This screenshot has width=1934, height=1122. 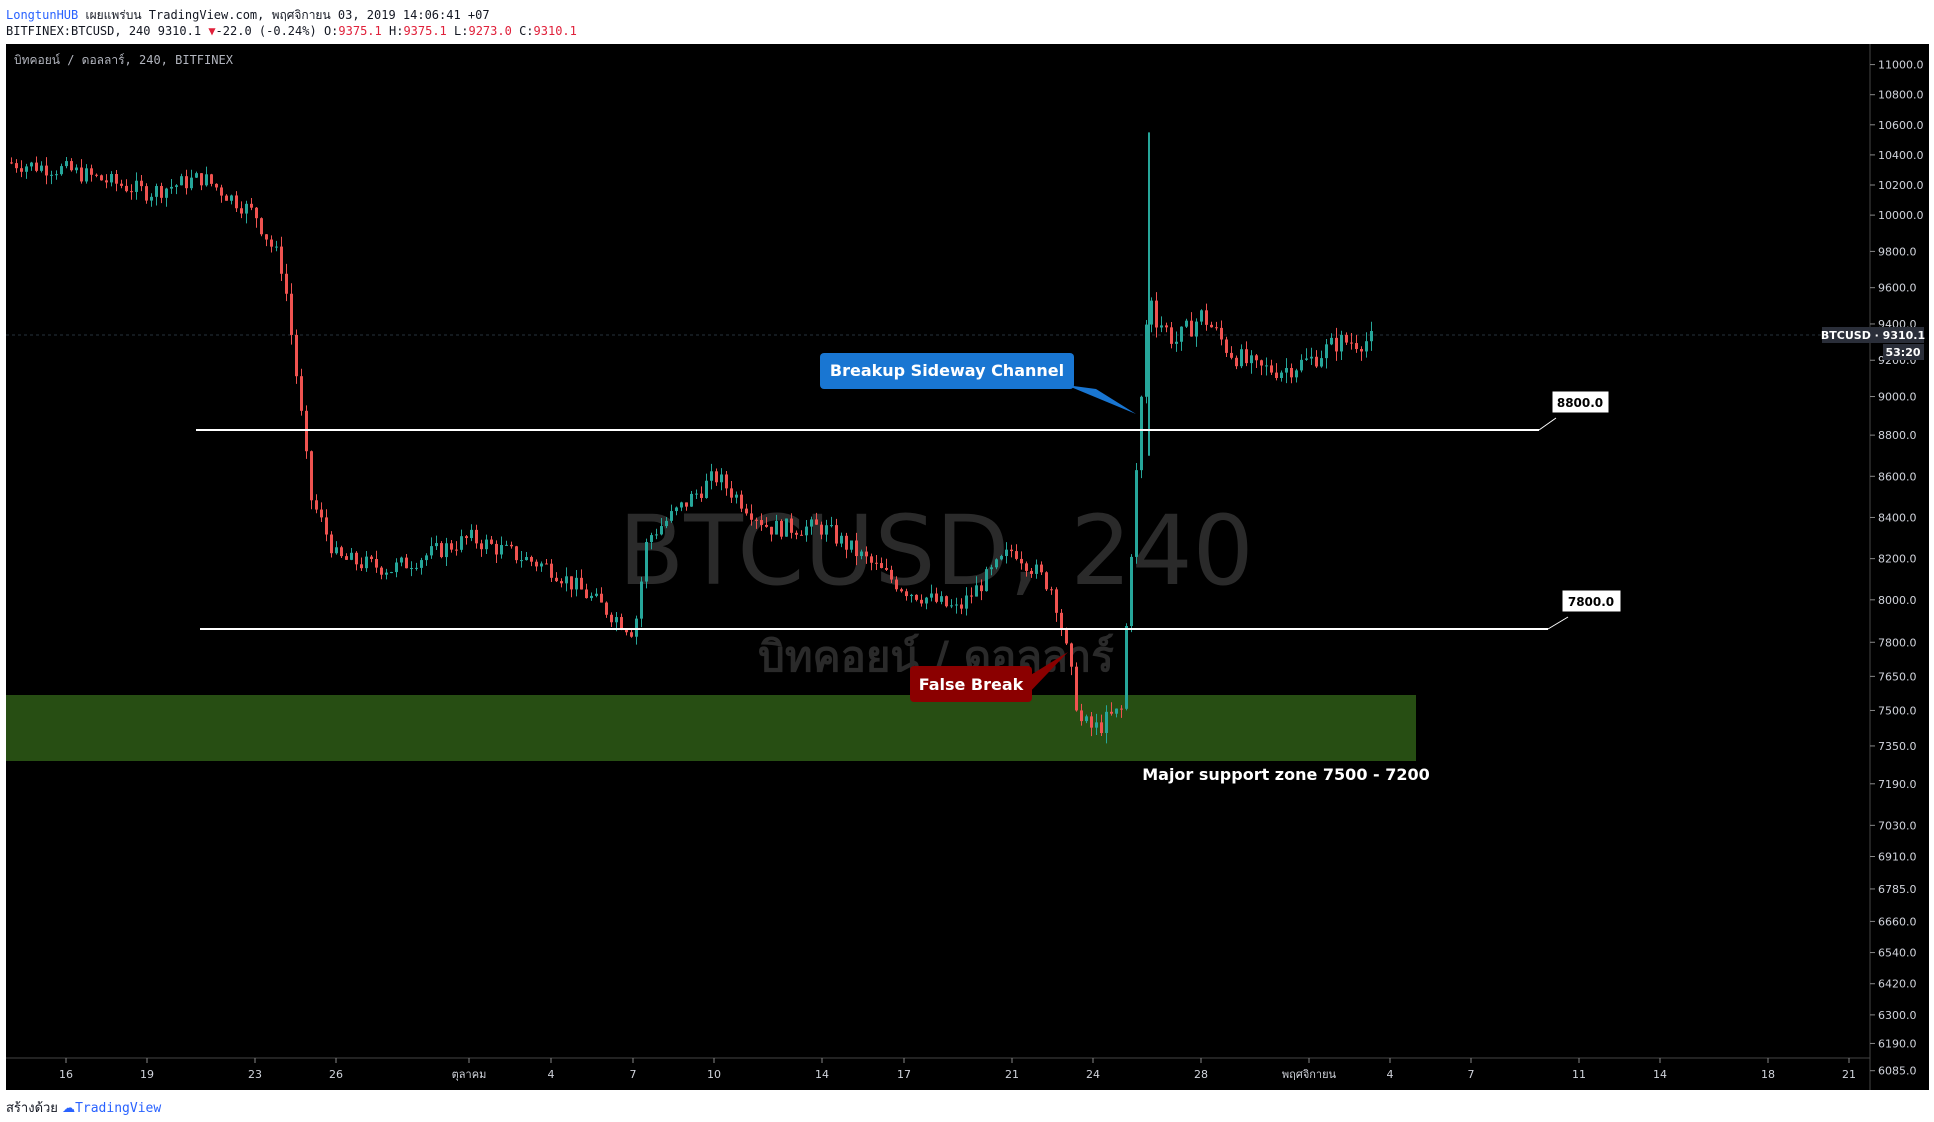 What do you see at coordinates (947, 371) in the screenshot?
I see `breakup-callout-box` at bounding box center [947, 371].